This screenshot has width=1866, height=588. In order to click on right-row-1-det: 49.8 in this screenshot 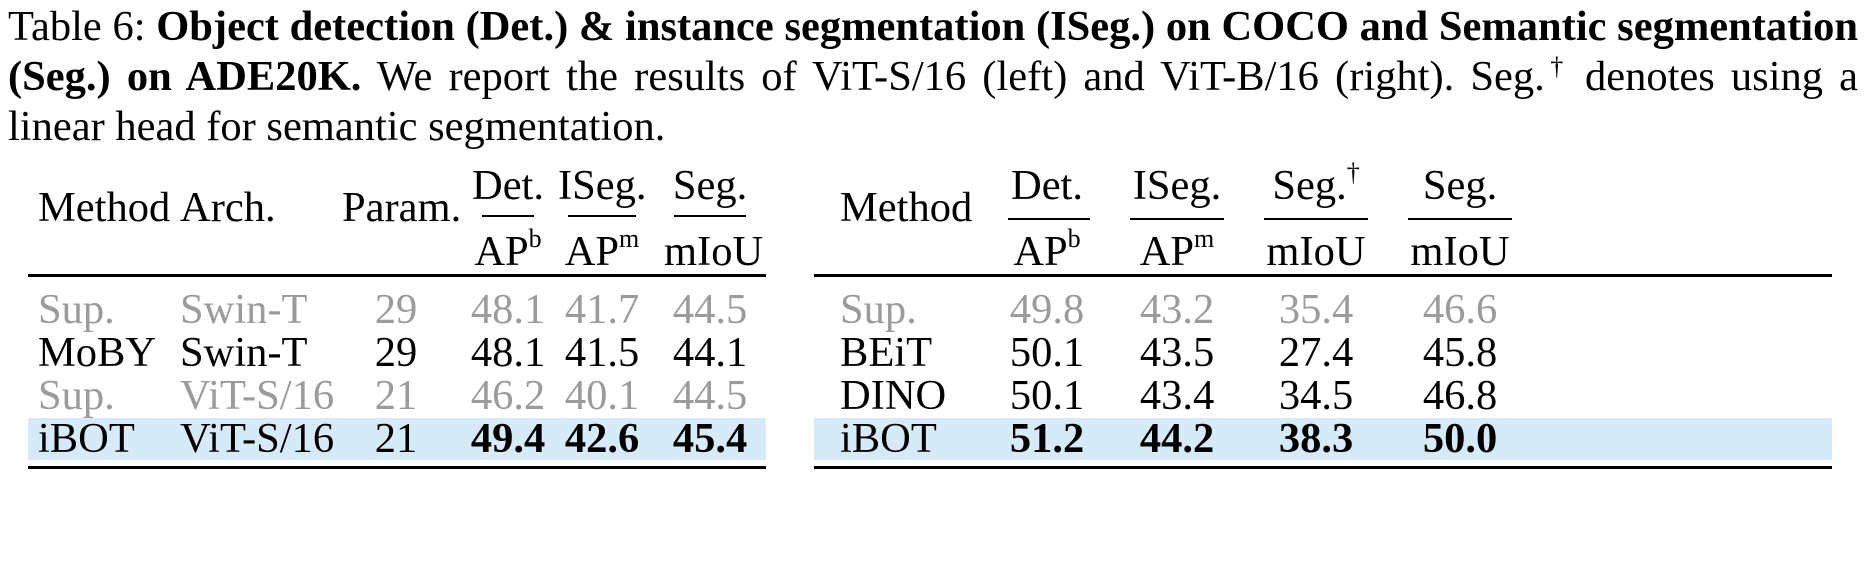, I will do `click(1047, 309)`.